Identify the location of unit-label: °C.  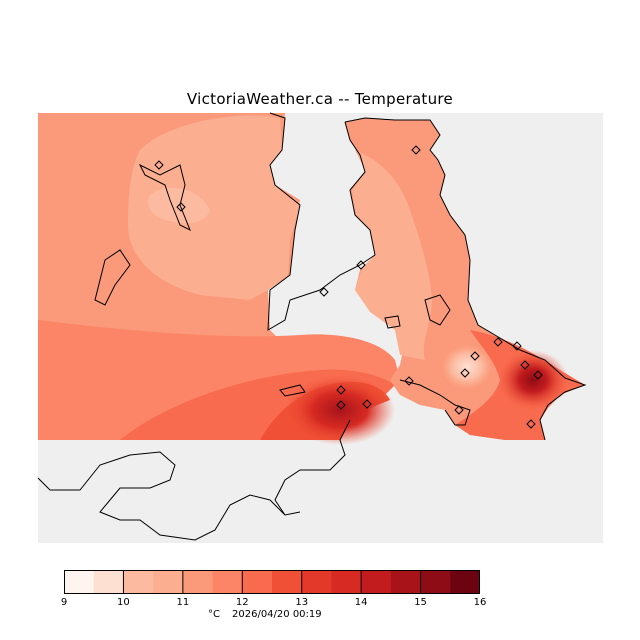
(214, 614).